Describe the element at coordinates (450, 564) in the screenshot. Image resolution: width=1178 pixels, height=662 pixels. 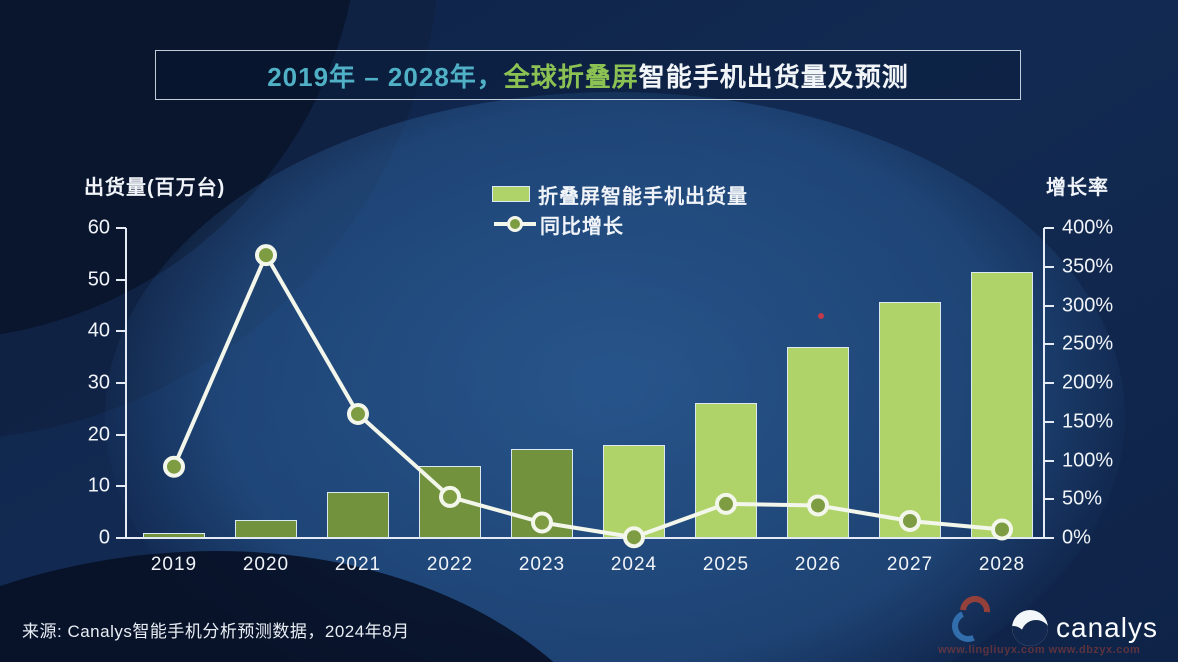
I see `x-axis-label-2022: 2022` at that location.